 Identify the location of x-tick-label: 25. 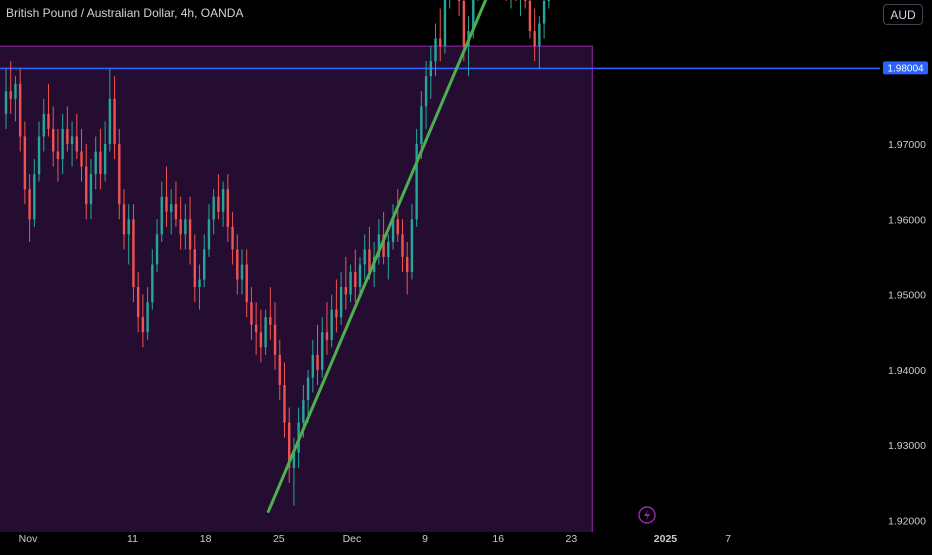
(279, 539).